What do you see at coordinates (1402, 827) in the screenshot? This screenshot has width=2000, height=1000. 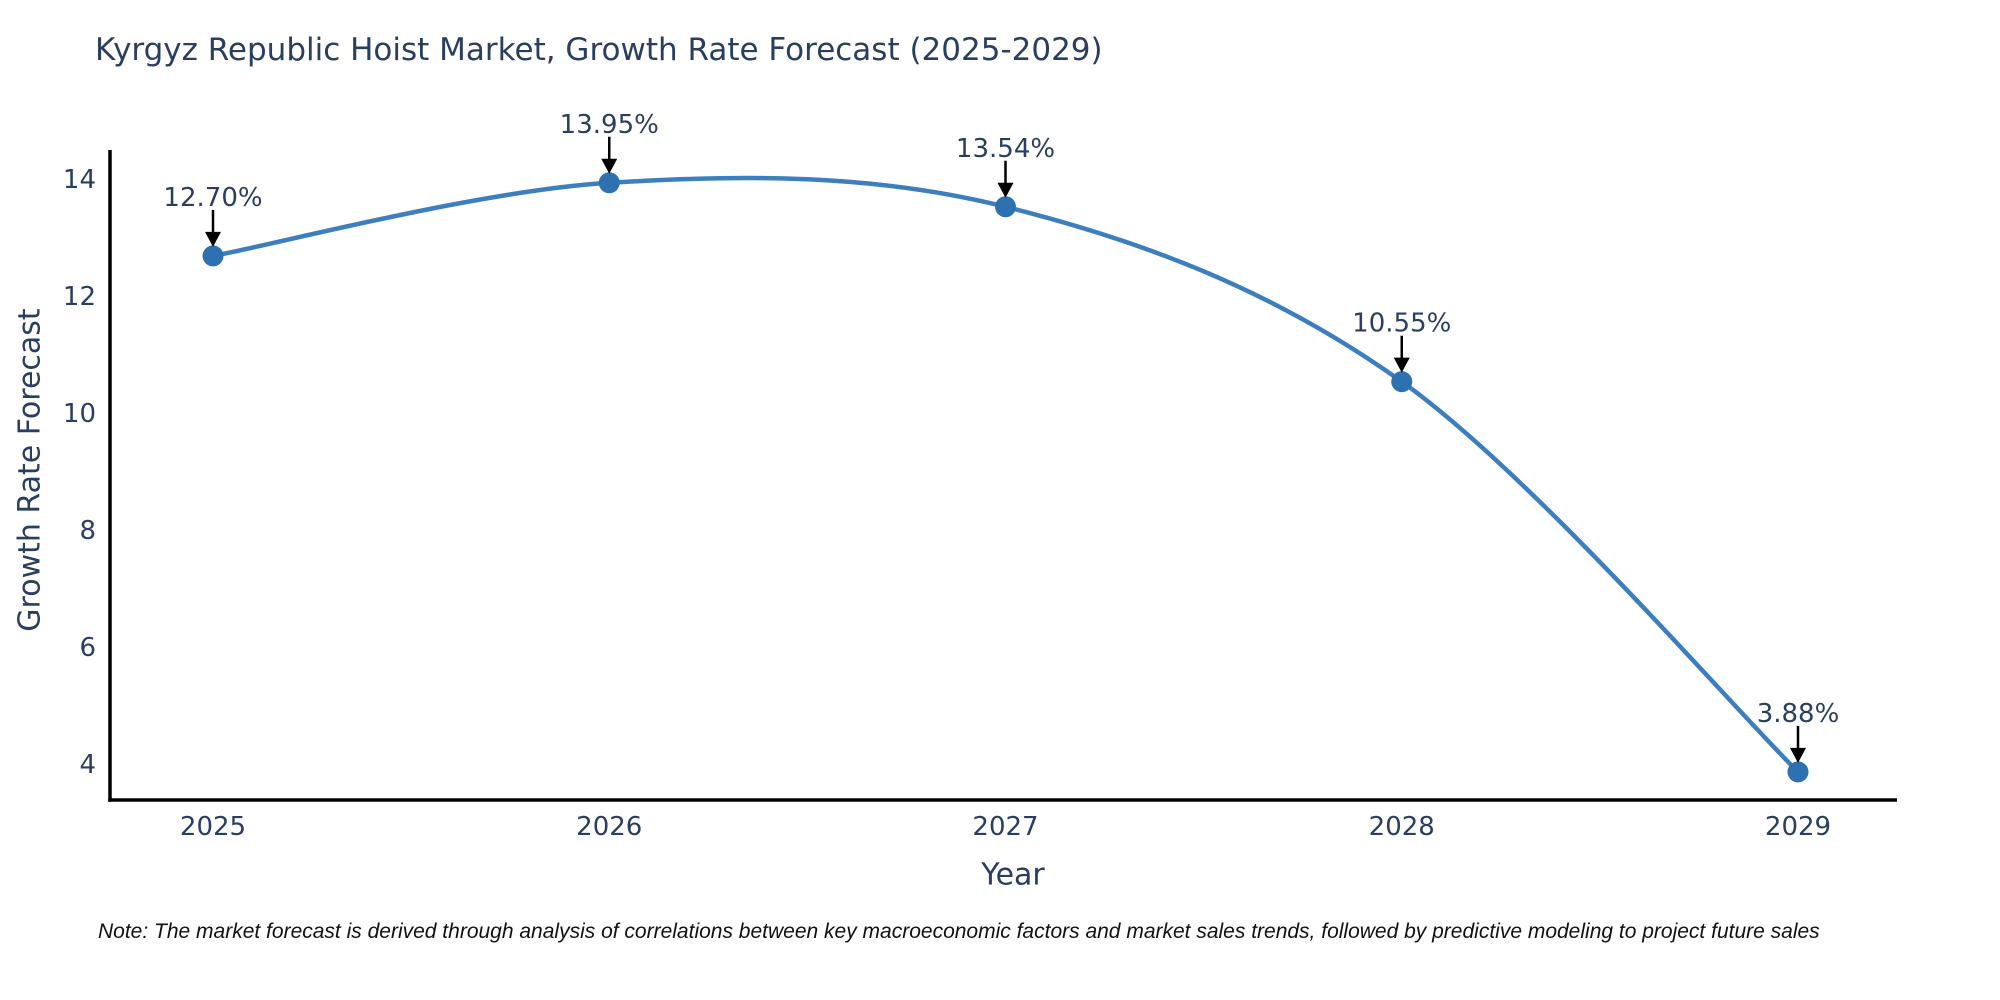 I see `x-tick-label: 2028` at bounding box center [1402, 827].